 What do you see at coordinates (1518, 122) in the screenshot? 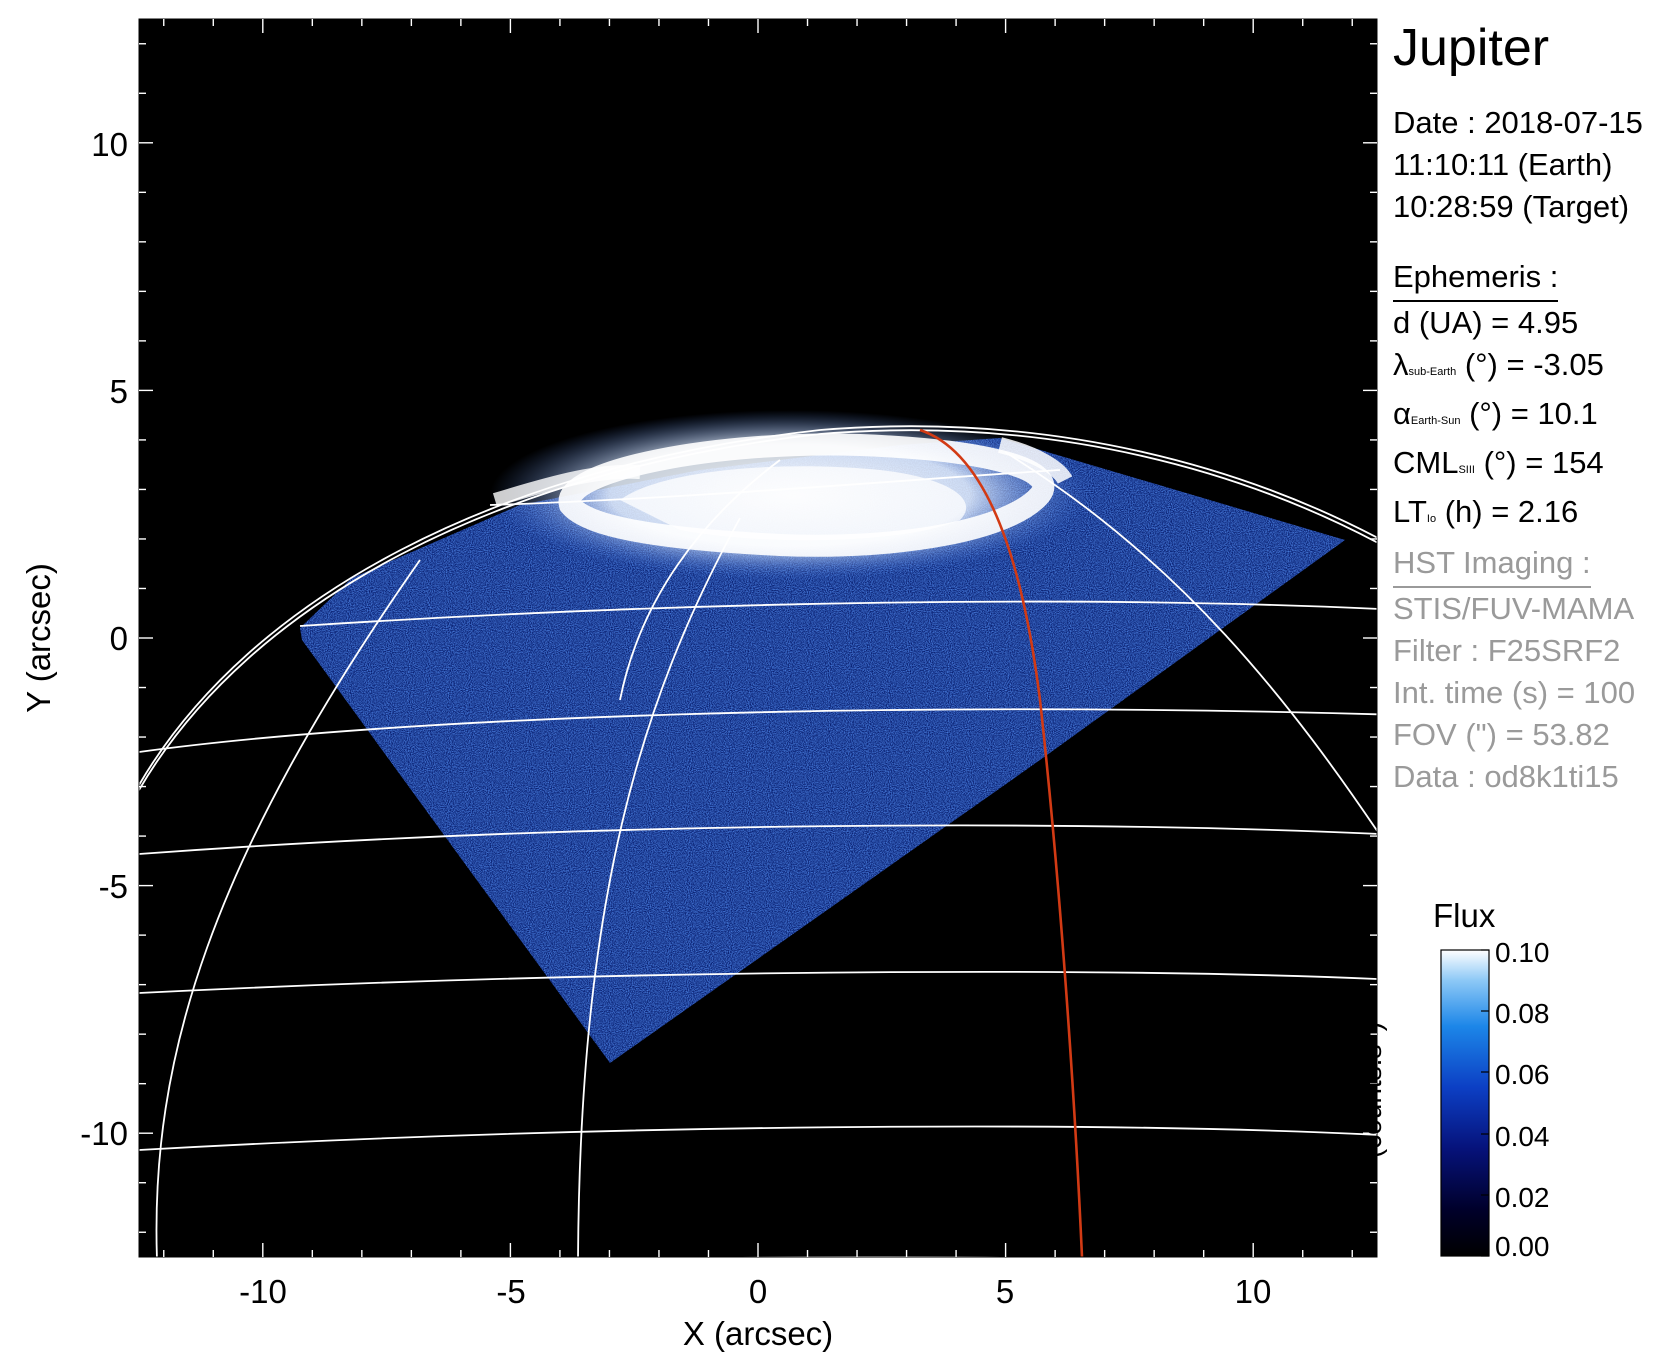
I see `date-line: Date : 2018-07-15` at bounding box center [1518, 122].